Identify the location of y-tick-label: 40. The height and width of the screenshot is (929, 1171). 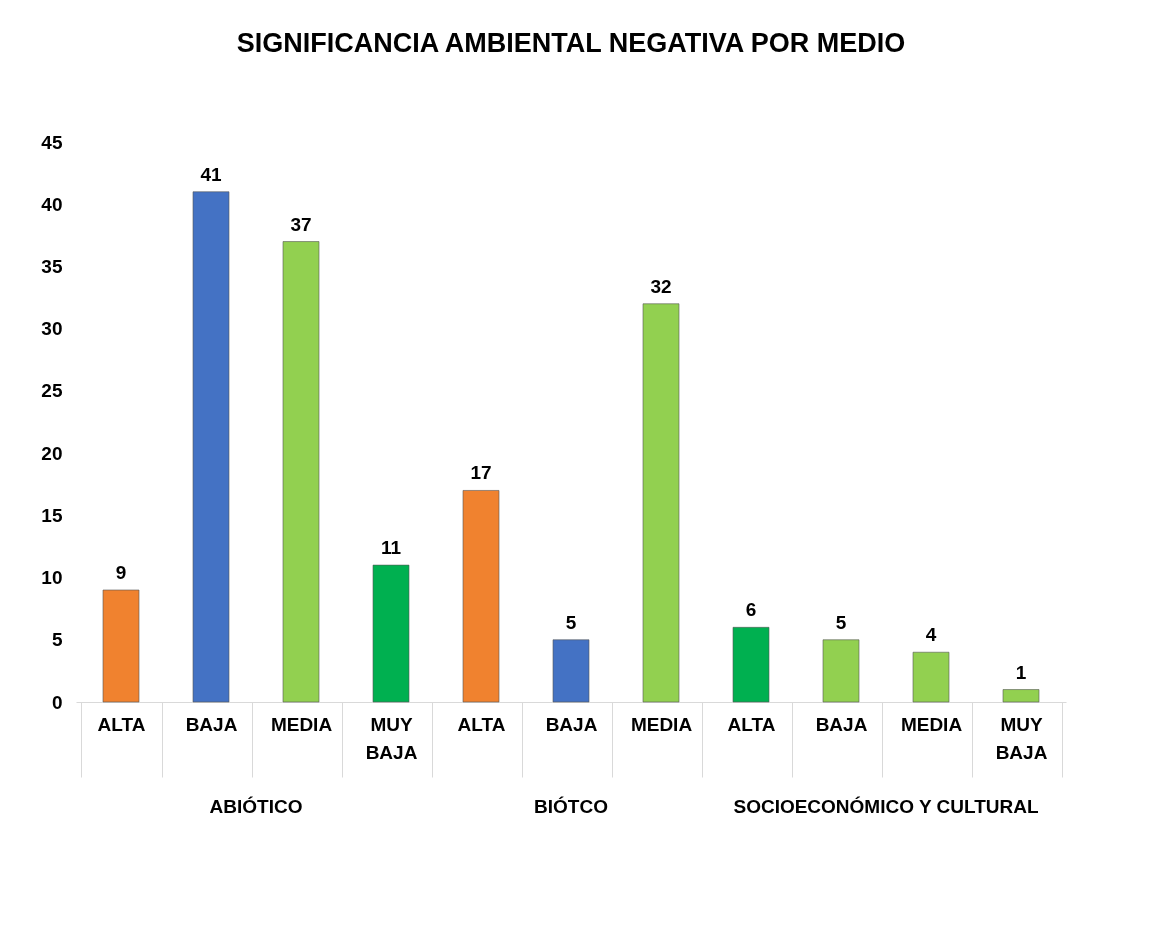
(52, 204).